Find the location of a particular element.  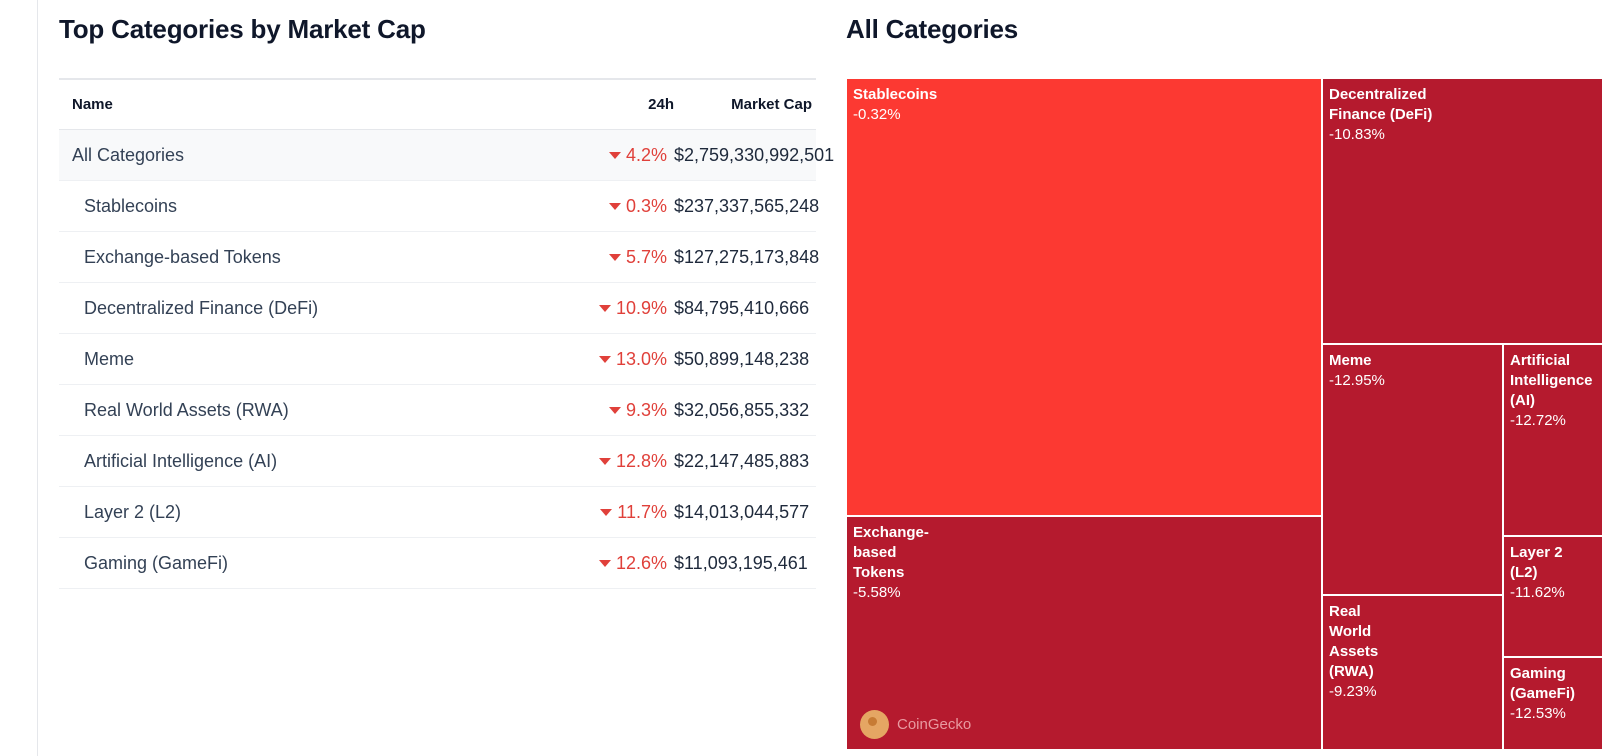

market-cap-value: $237,337,565,248 is located at coordinates (747, 205).